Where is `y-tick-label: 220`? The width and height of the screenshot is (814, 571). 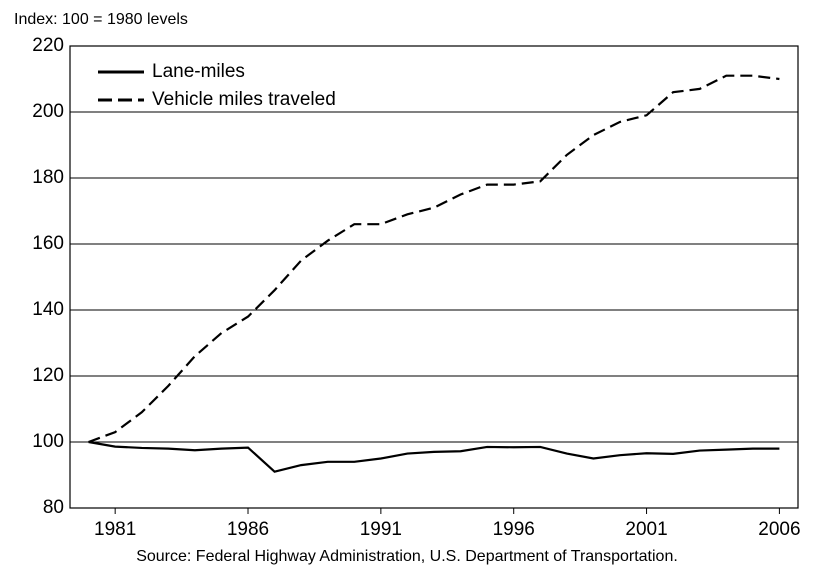 y-tick-label: 220 is located at coordinates (48, 45).